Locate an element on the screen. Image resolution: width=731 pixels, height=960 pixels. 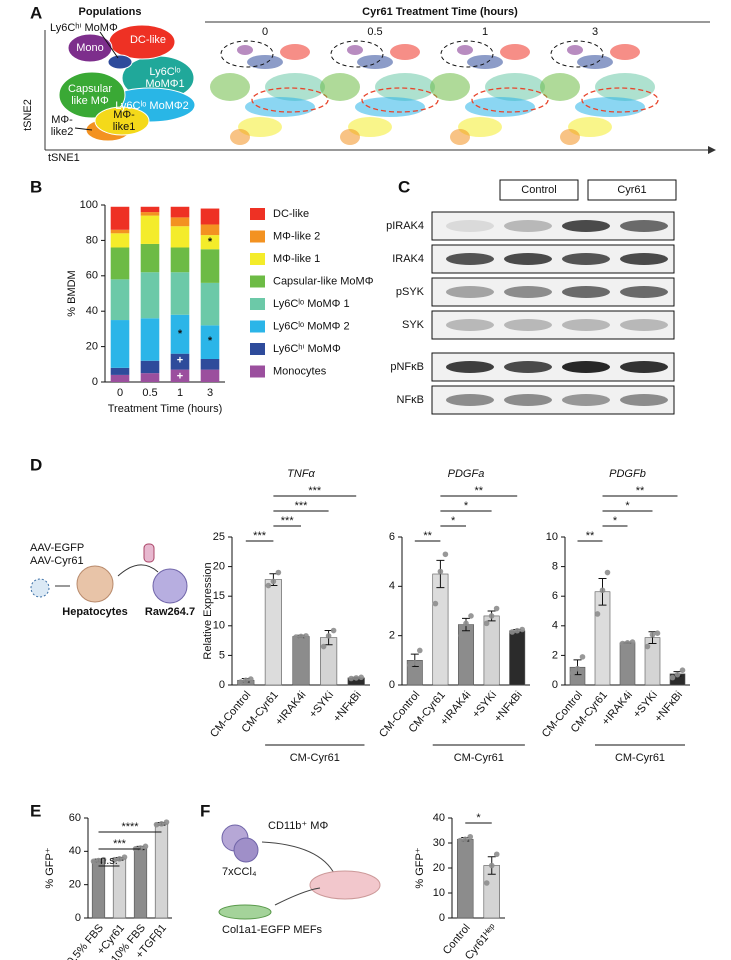
legend-label: DC-like is located at coordinates (291, 214).